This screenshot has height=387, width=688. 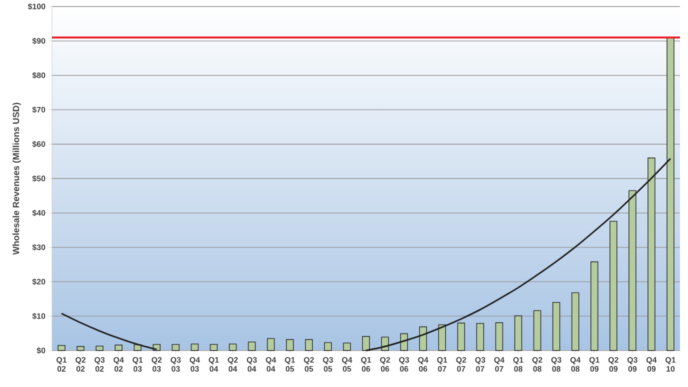 What do you see at coordinates (16, 179) in the screenshot?
I see `y-axis-title: Wholesale Revenues (Millions USD)` at bounding box center [16, 179].